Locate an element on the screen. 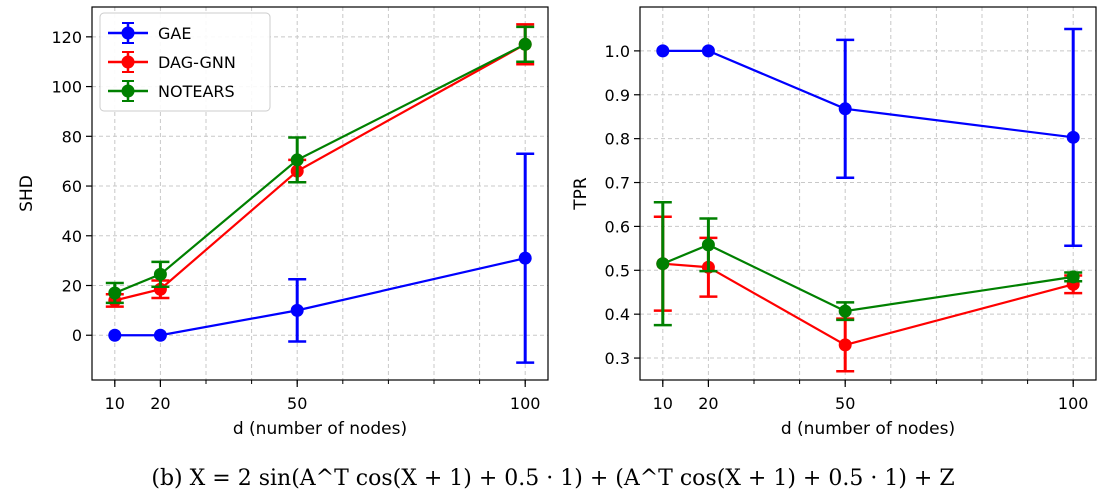 The image size is (1107, 501). y-tick-label: 60 is located at coordinates (72, 186).